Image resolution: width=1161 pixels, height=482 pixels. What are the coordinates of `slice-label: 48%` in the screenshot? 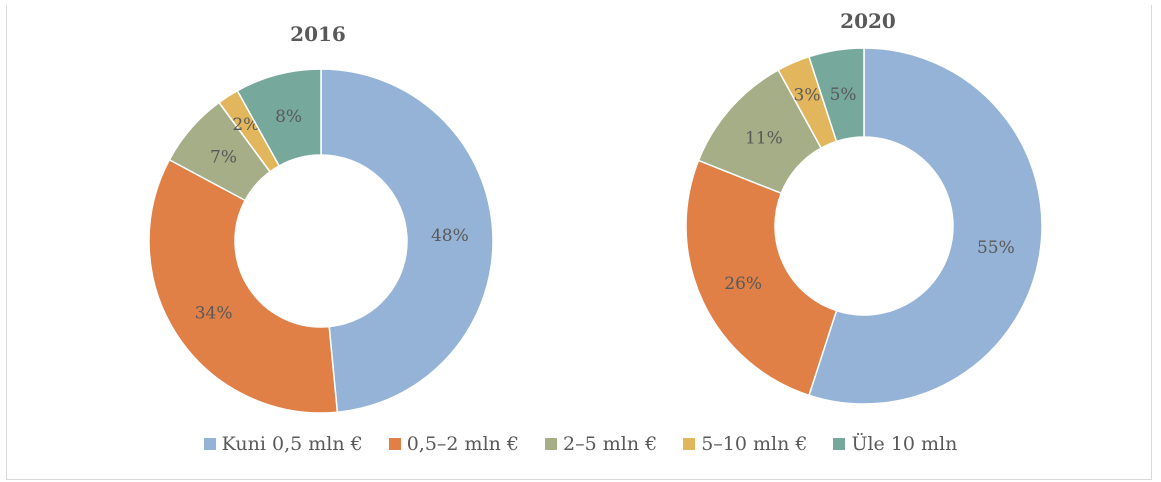 It's located at (450, 236).